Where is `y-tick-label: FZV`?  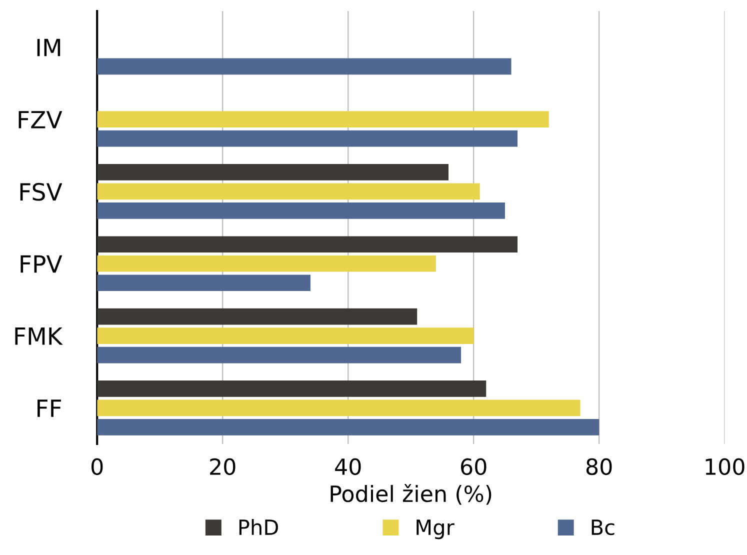 y-tick-label: FZV is located at coordinates (40, 119).